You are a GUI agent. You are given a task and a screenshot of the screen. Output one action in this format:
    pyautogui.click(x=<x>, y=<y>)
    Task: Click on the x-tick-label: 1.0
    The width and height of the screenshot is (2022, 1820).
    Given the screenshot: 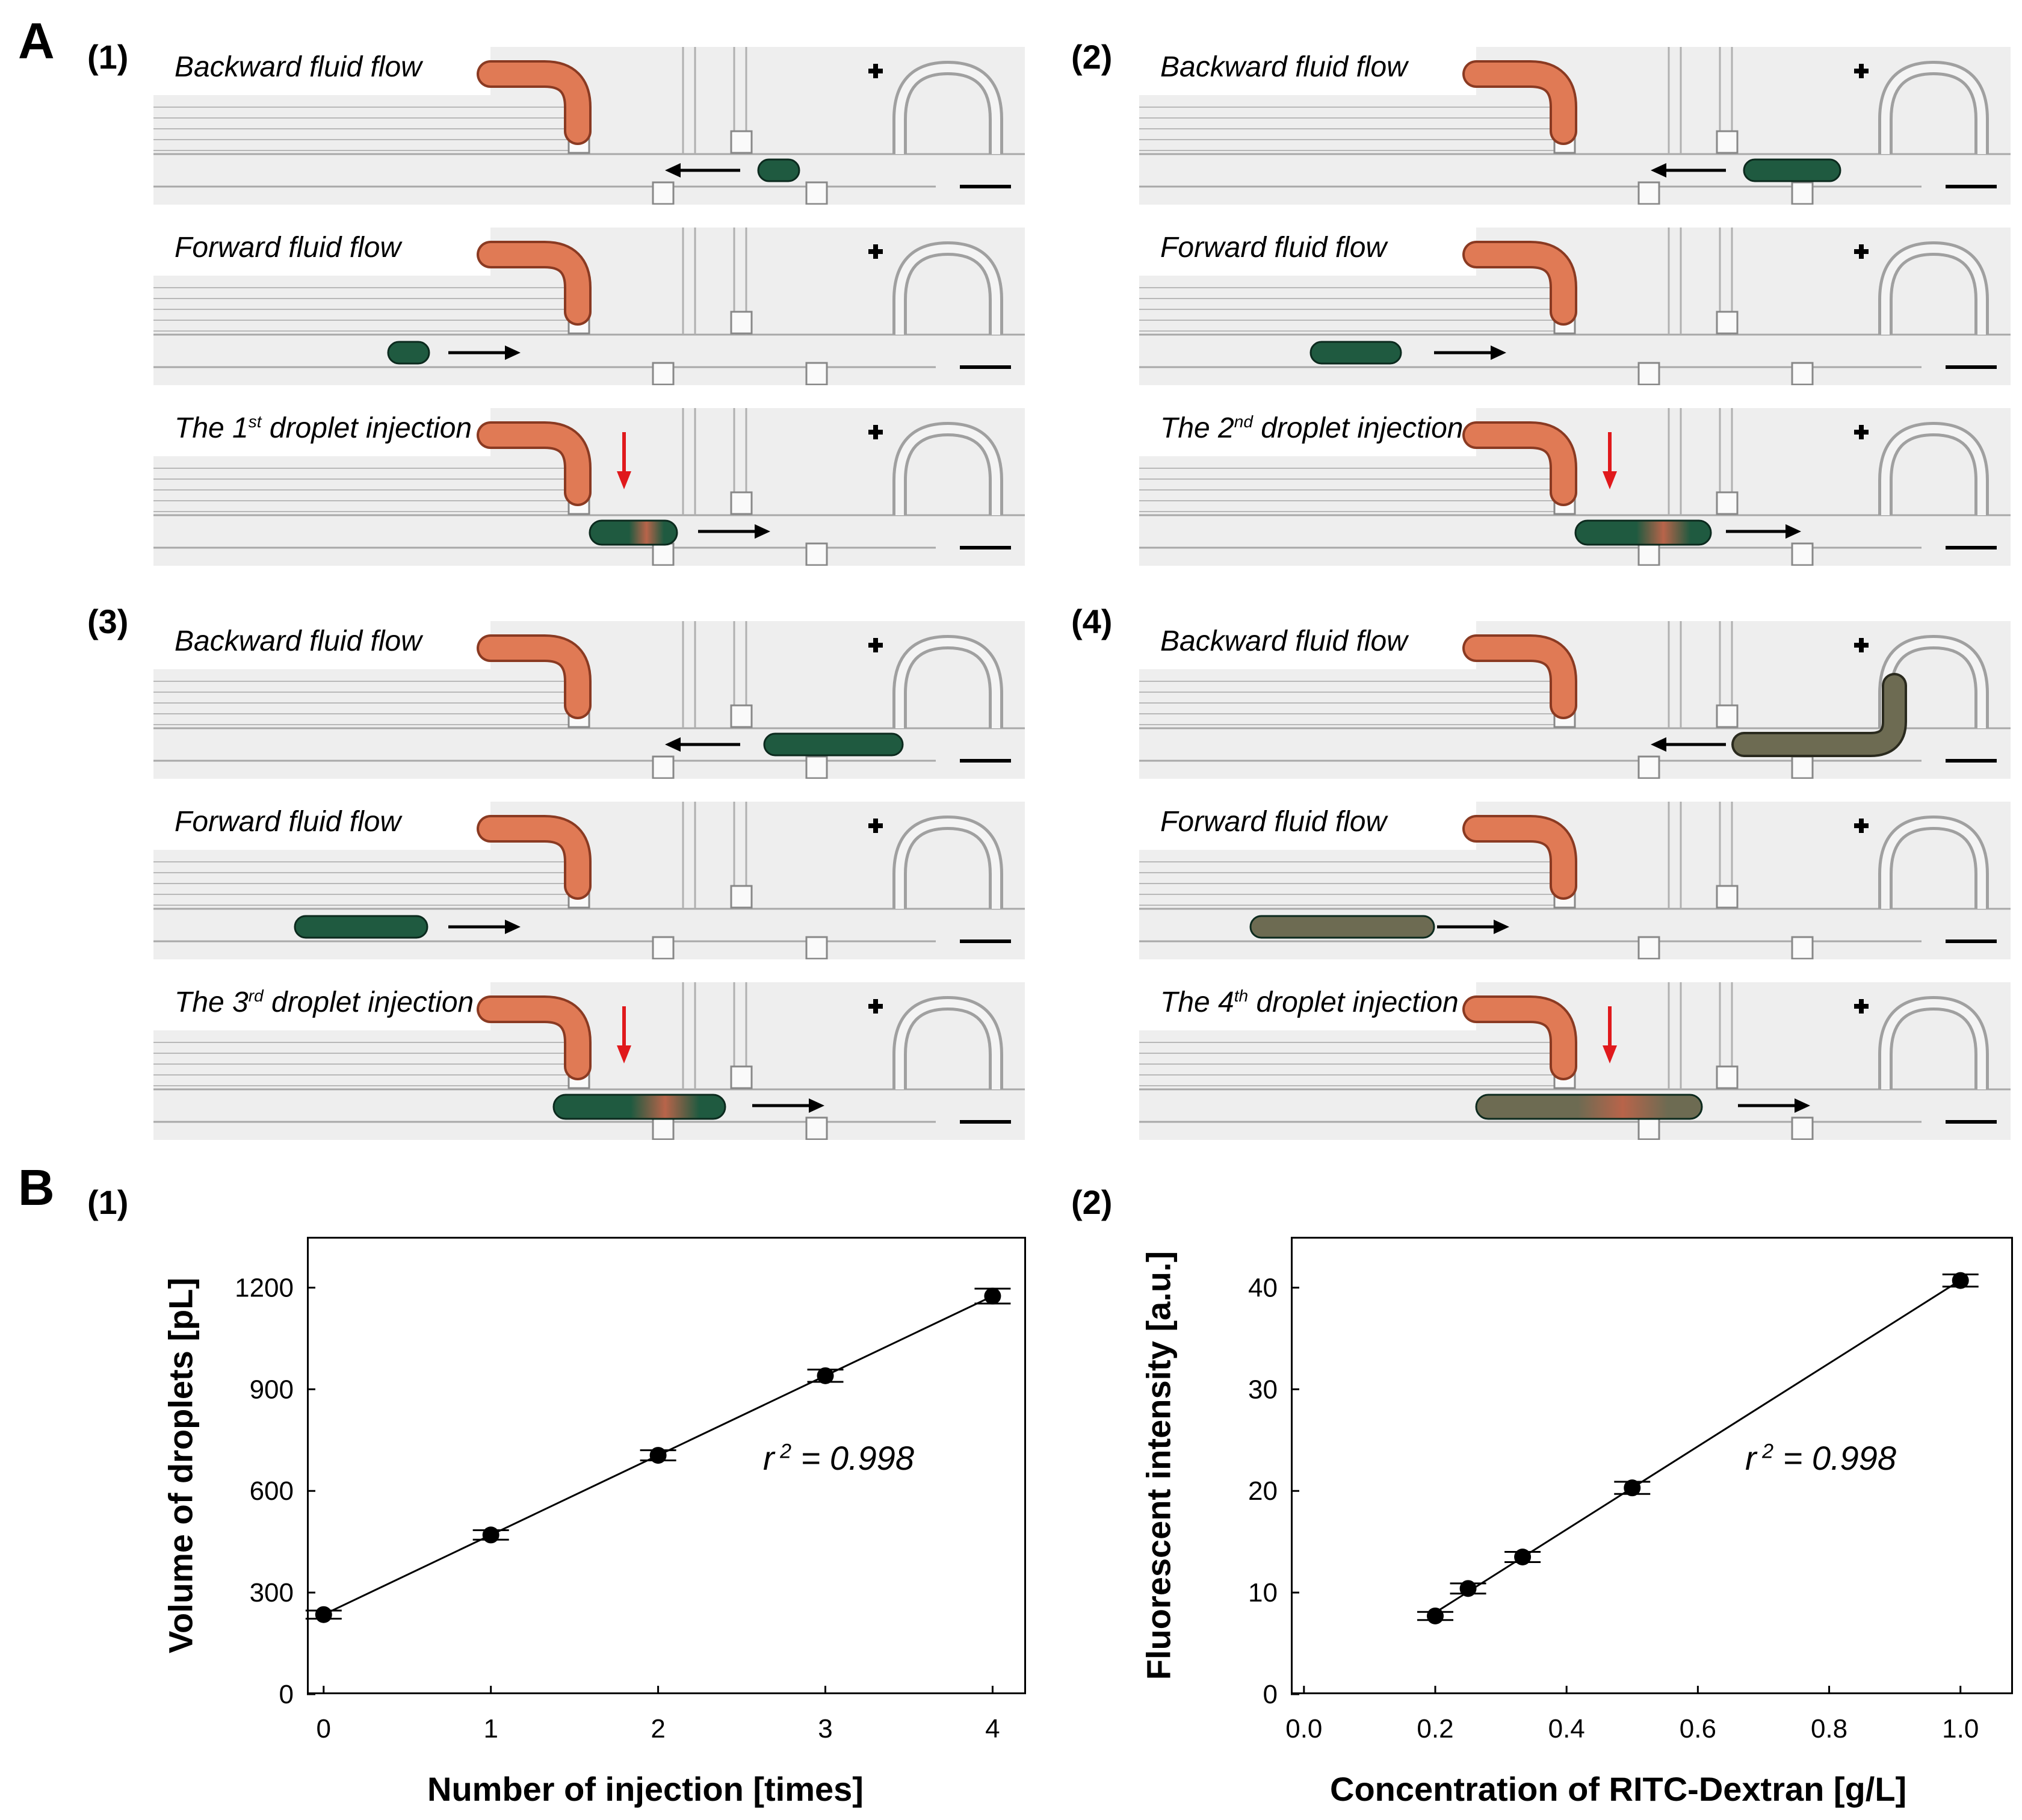 What is the action you would take?
    pyautogui.click(x=1960, y=1729)
    